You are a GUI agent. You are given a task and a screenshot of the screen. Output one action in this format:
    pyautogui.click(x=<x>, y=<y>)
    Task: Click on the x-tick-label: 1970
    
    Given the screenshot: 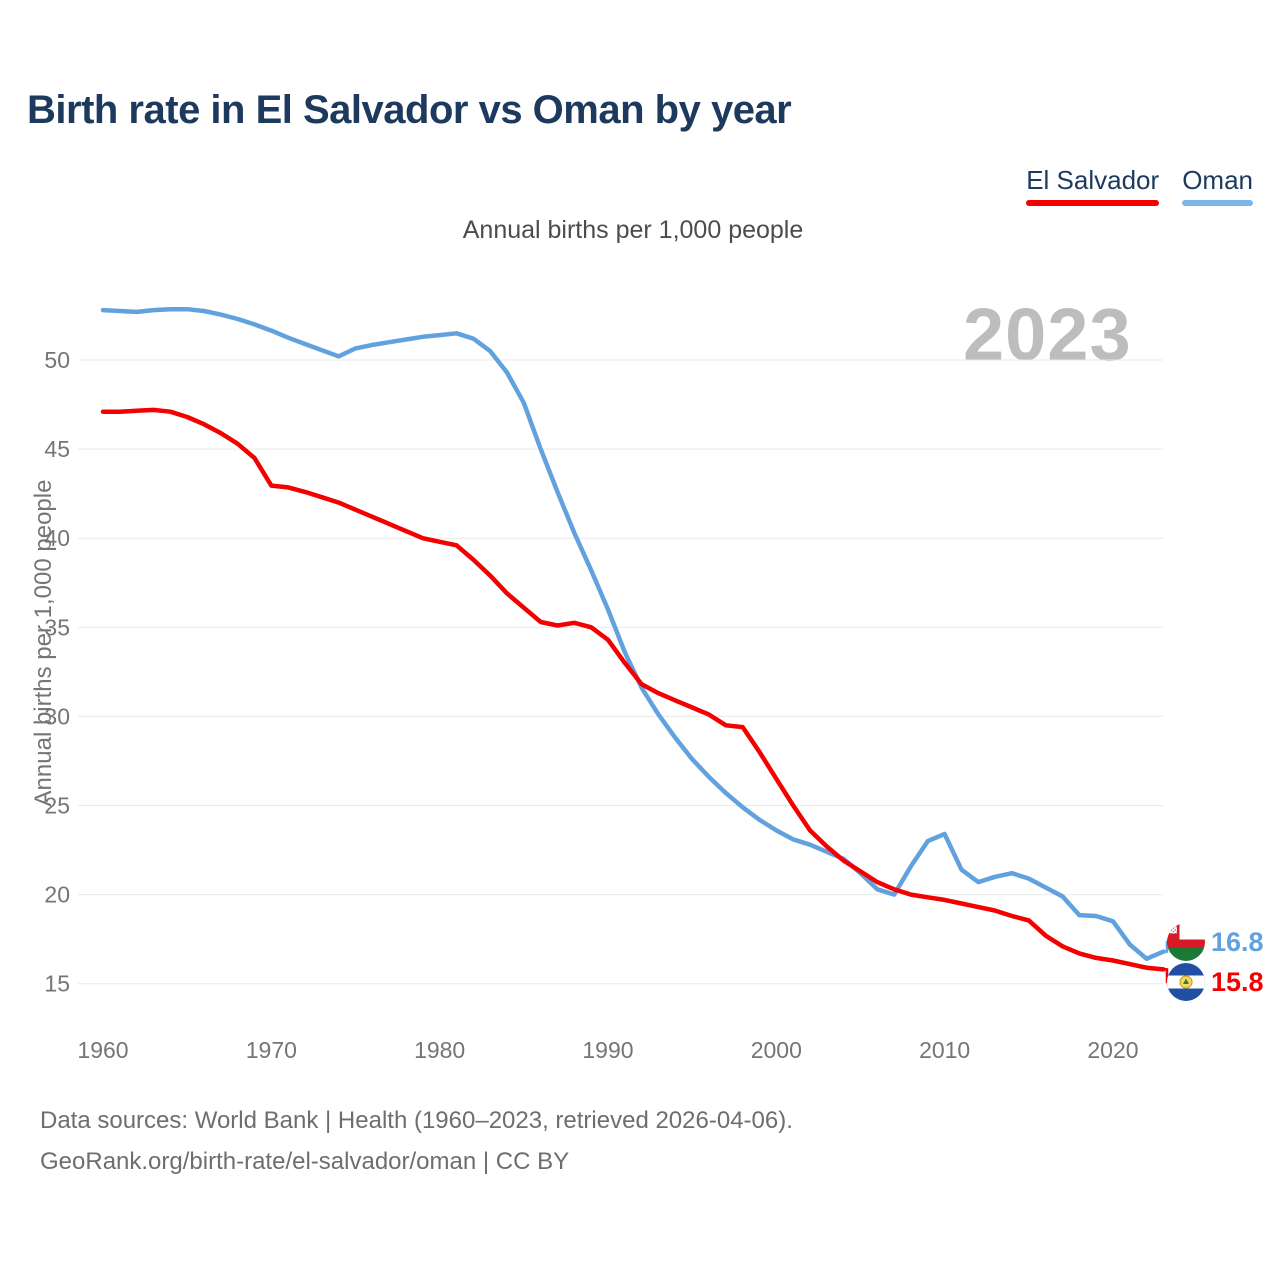 What is the action you would take?
    pyautogui.click(x=271, y=1050)
    